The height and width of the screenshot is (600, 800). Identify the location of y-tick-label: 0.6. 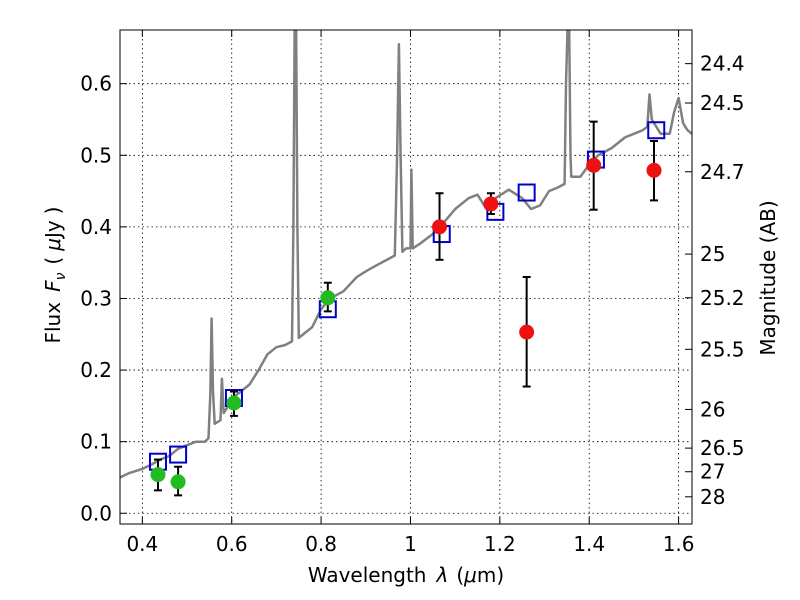
(96, 84).